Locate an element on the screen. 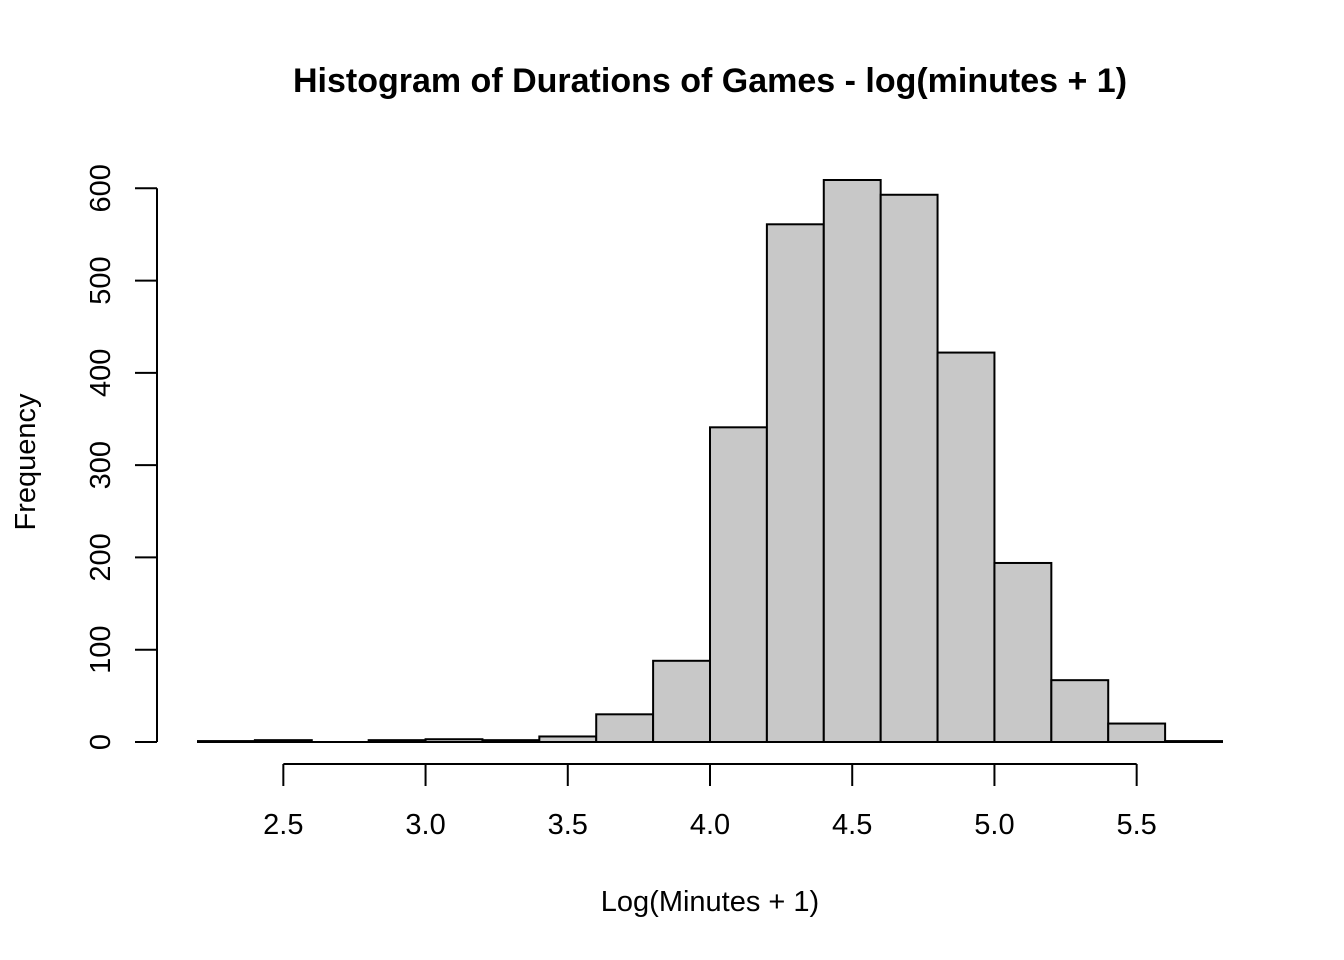  x-axis: 2.5 3.0 3.5 4.0 4.5 5.0 5.5 is located at coordinates (710, 802).